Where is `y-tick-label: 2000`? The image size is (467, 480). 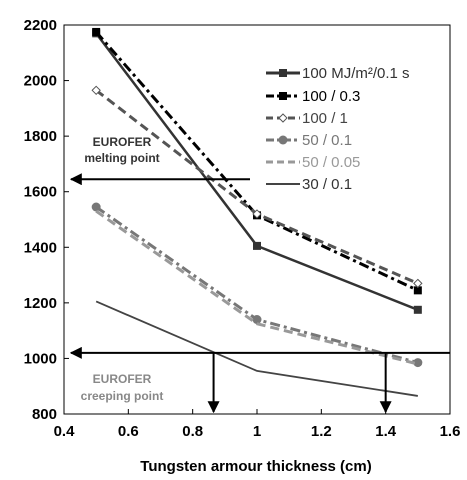
y-tick-label: 2000 is located at coordinates (40, 81).